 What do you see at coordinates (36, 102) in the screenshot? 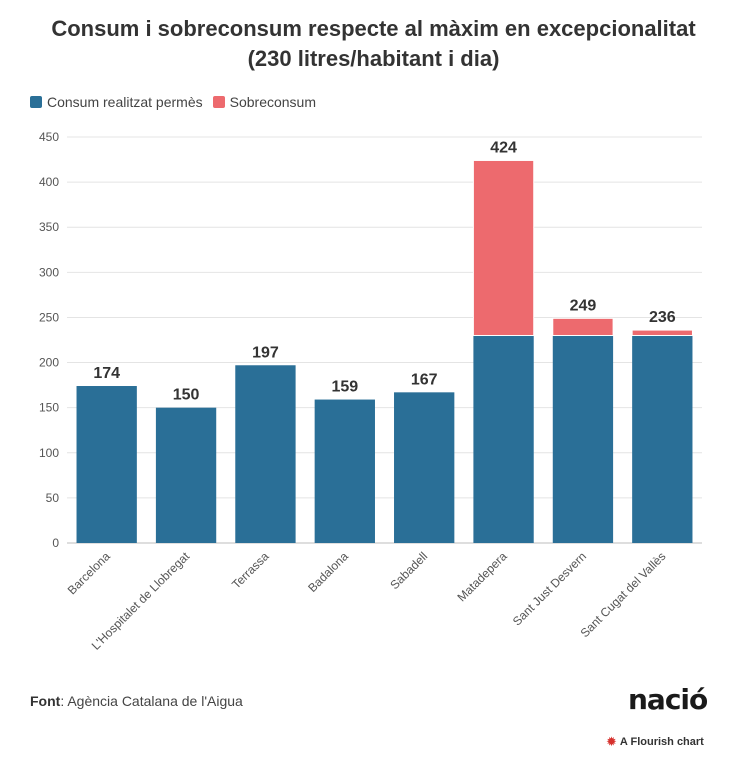
I see `legend-swatch-allowed` at bounding box center [36, 102].